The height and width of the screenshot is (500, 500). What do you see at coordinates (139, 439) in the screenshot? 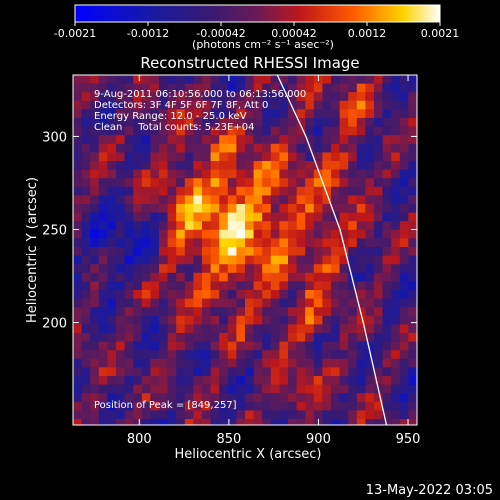
I see `x-tick-label: 800` at bounding box center [139, 439].